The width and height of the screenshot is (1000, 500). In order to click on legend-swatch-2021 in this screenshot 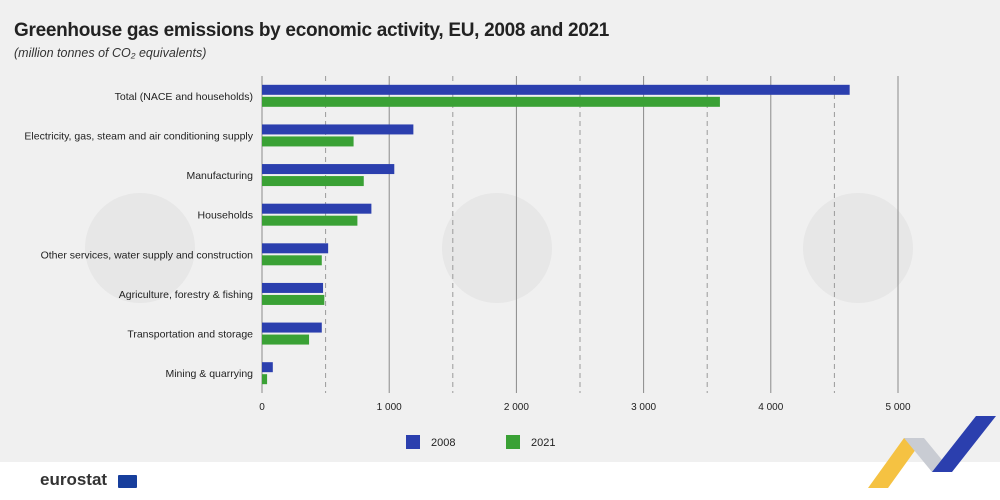, I will do `click(513, 442)`.